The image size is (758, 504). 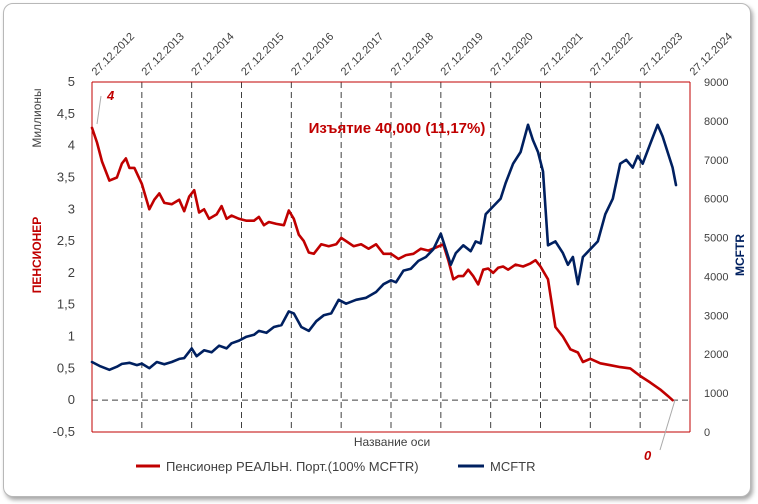 What do you see at coordinates (312, 54) in the screenshot?
I see `top-date-tick: 27.12.2016` at bounding box center [312, 54].